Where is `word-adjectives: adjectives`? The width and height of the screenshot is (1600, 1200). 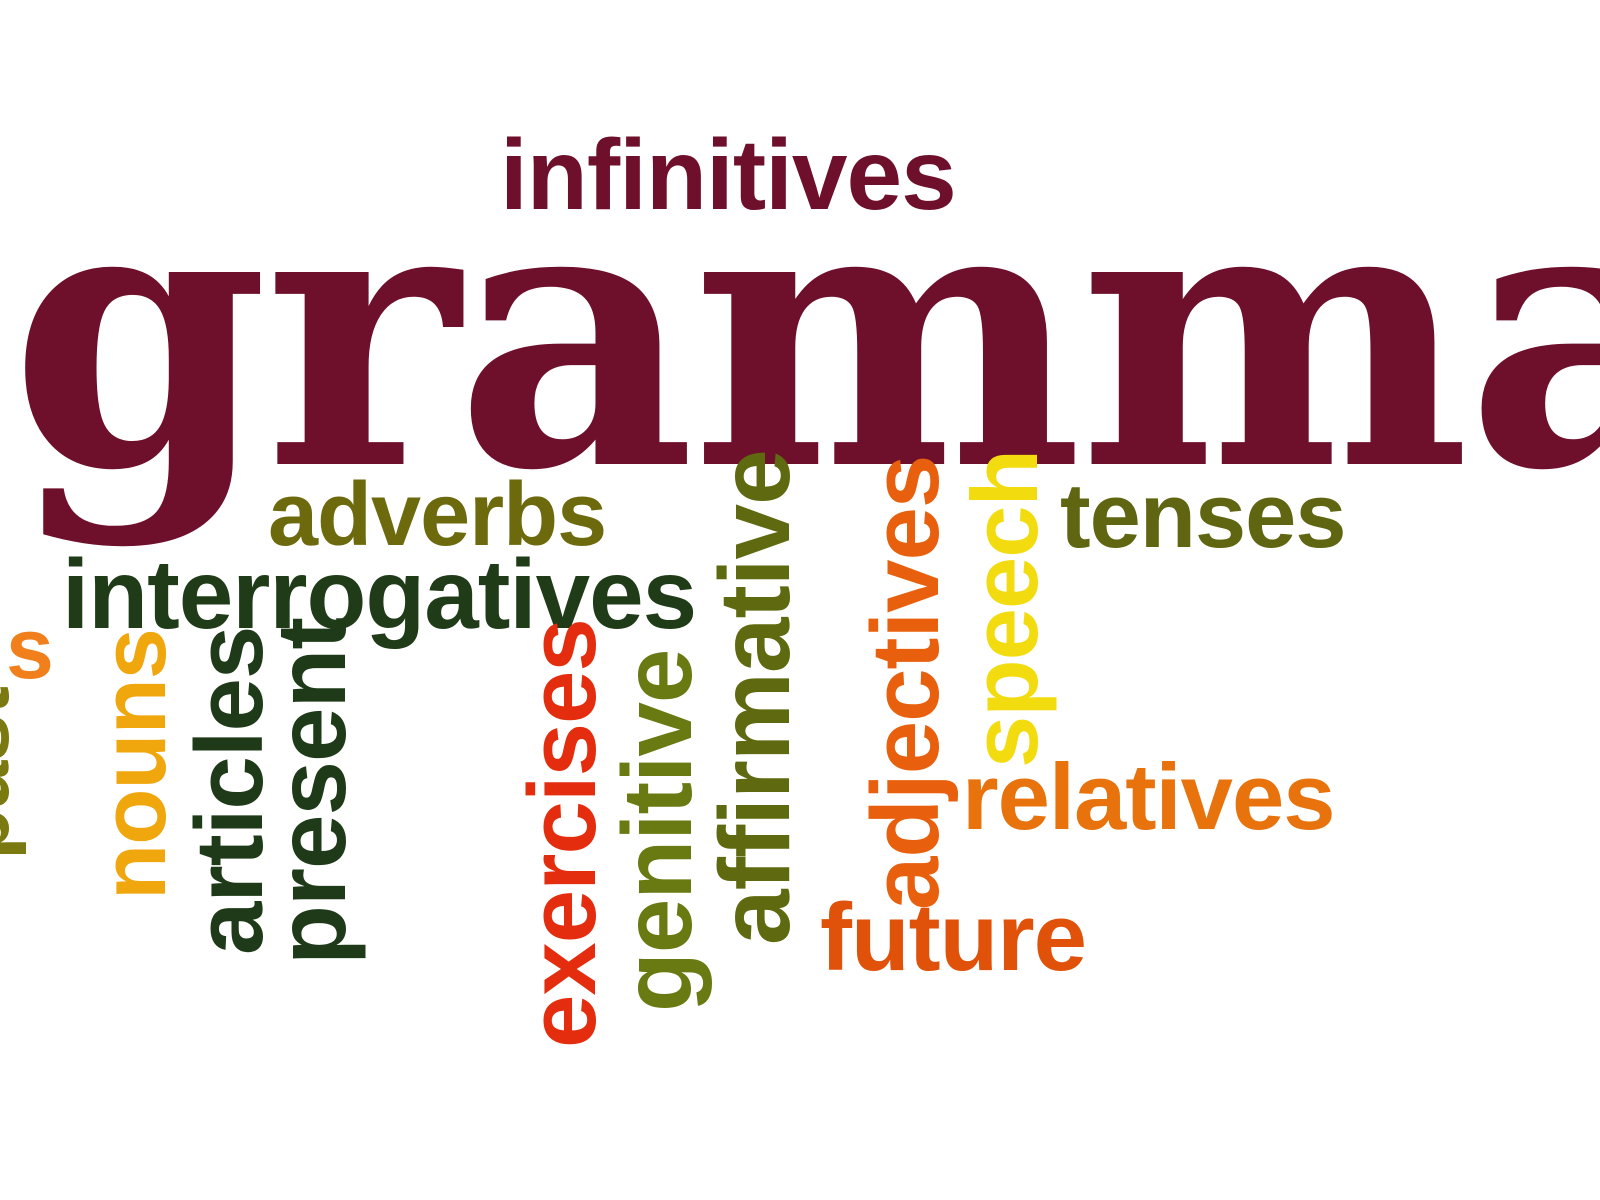 word-adjectives: adjectives is located at coordinates (905, 682).